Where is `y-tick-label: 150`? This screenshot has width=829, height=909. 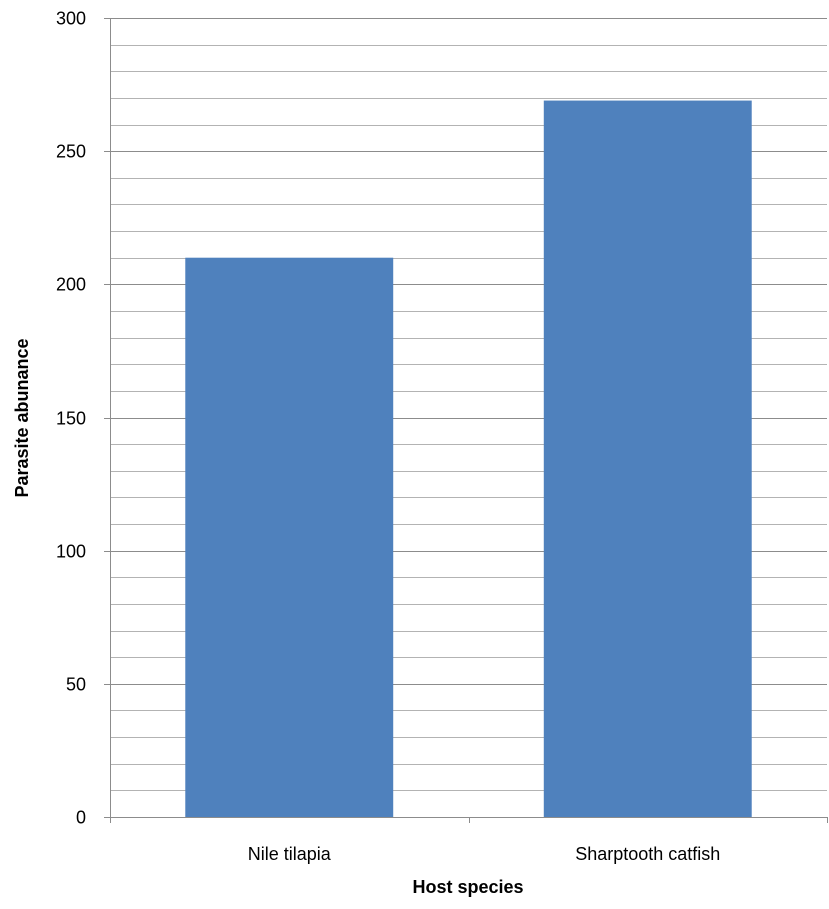 y-tick-label: 150 is located at coordinates (71, 419).